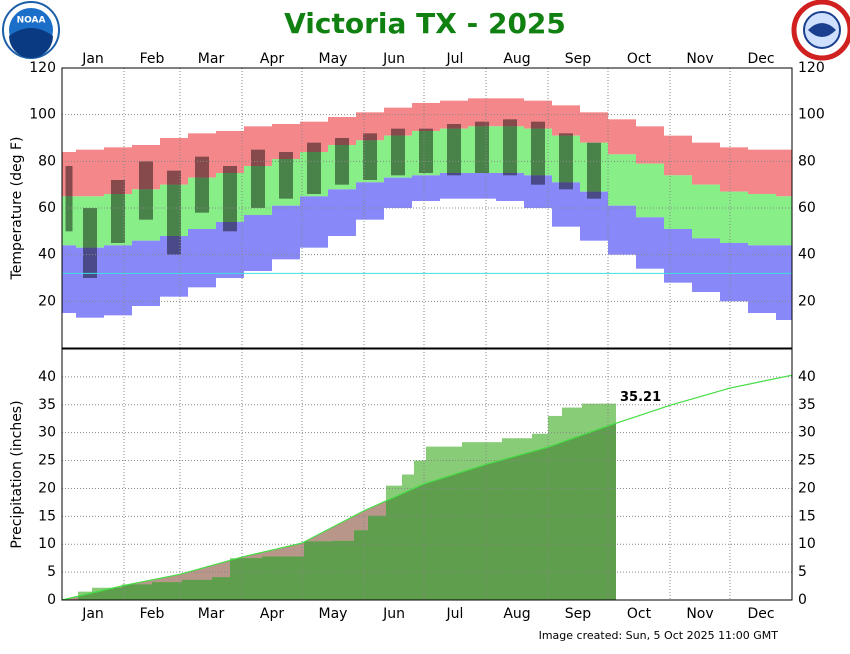 This screenshot has height=654, width=850. What do you see at coordinates (802, 572) in the screenshot?
I see `y-tick-label-right: 5` at bounding box center [802, 572].